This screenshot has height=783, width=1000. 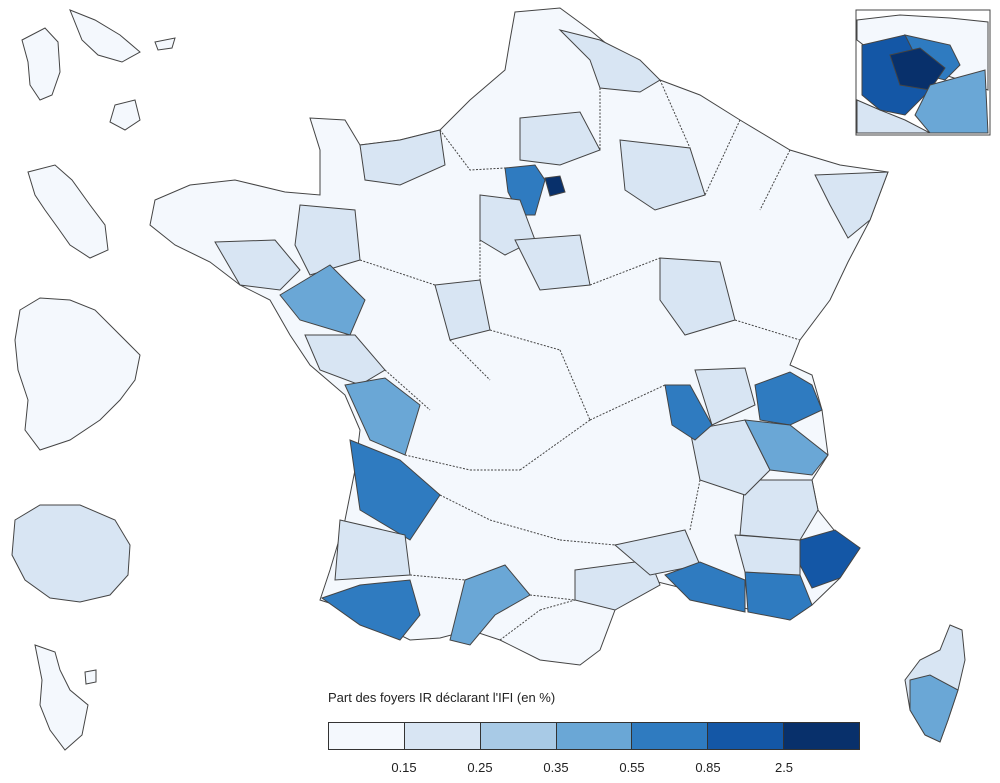 I want to click on dept-haute-garonne, so click(x=490, y=605).